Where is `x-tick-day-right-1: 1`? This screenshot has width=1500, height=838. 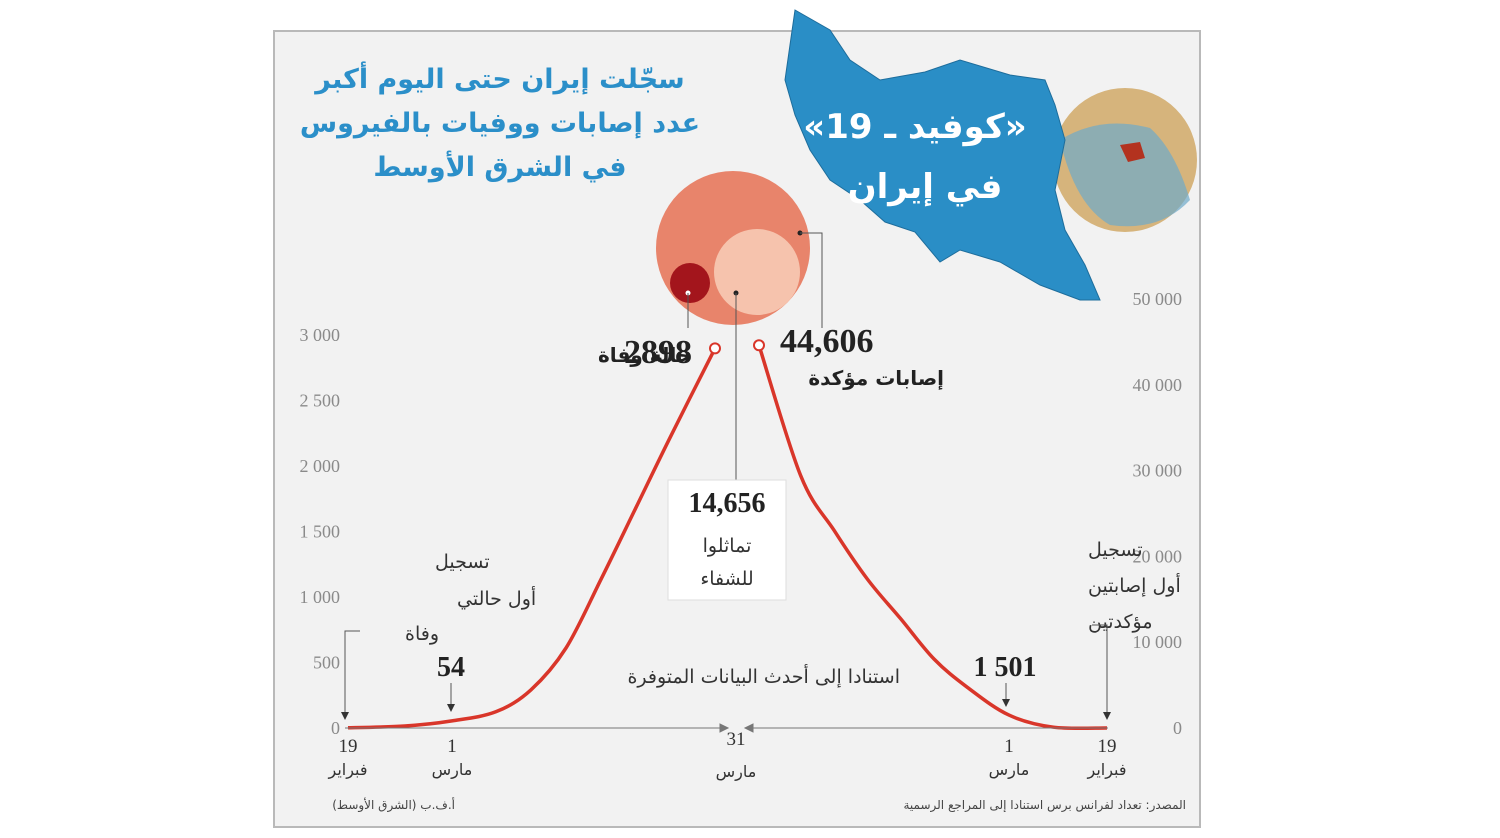 x-tick-day-right-1: 1 is located at coordinates (1009, 746).